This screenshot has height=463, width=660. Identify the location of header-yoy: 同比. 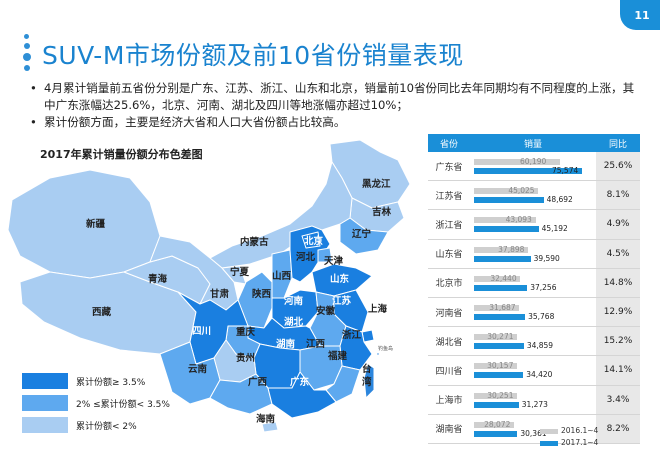
(617, 144).